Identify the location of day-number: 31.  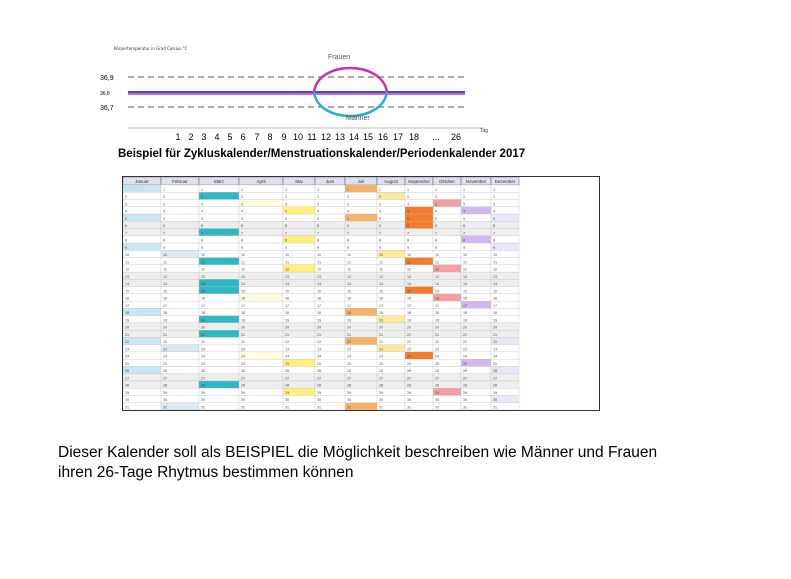
(319, 408).